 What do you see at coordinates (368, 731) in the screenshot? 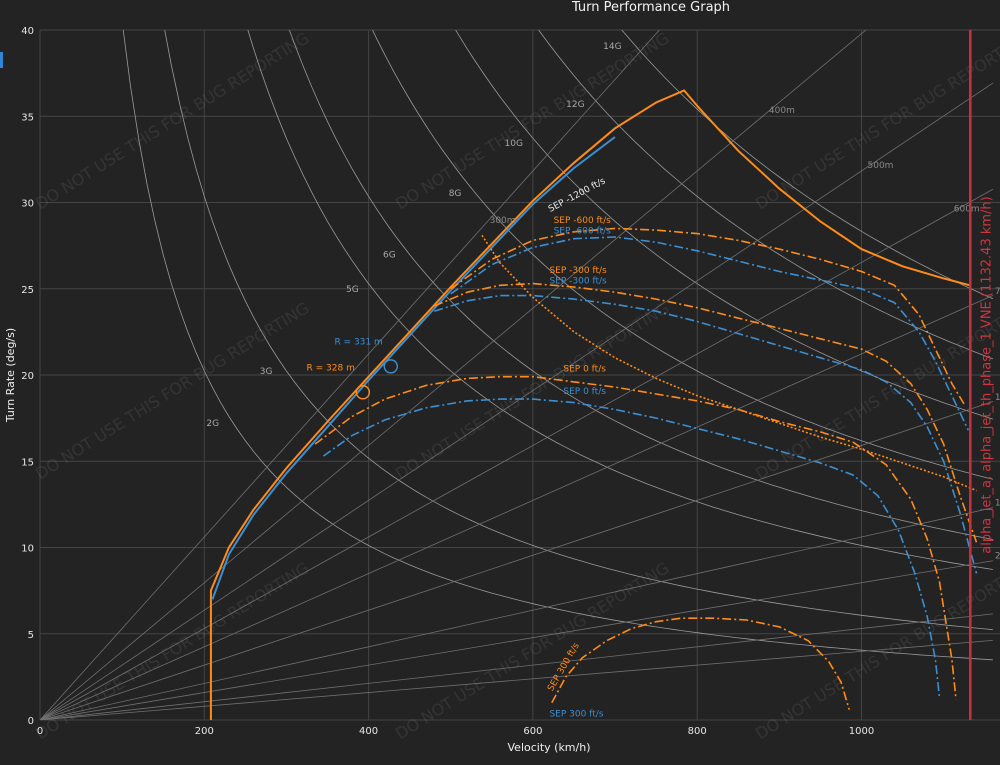
I see `x-tick-label: 400` at bounding box center [368, 731].